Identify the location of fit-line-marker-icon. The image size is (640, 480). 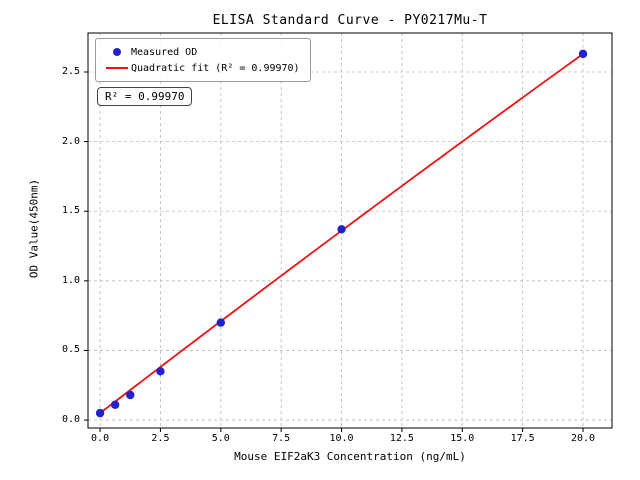
(117, 68).